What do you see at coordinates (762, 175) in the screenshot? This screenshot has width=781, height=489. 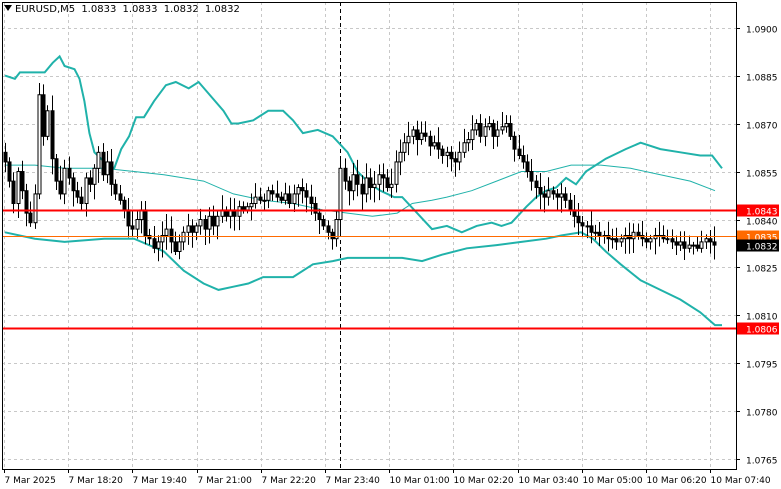 I see `y-tick-label: 1.0855` at bounding box center [762, 175].